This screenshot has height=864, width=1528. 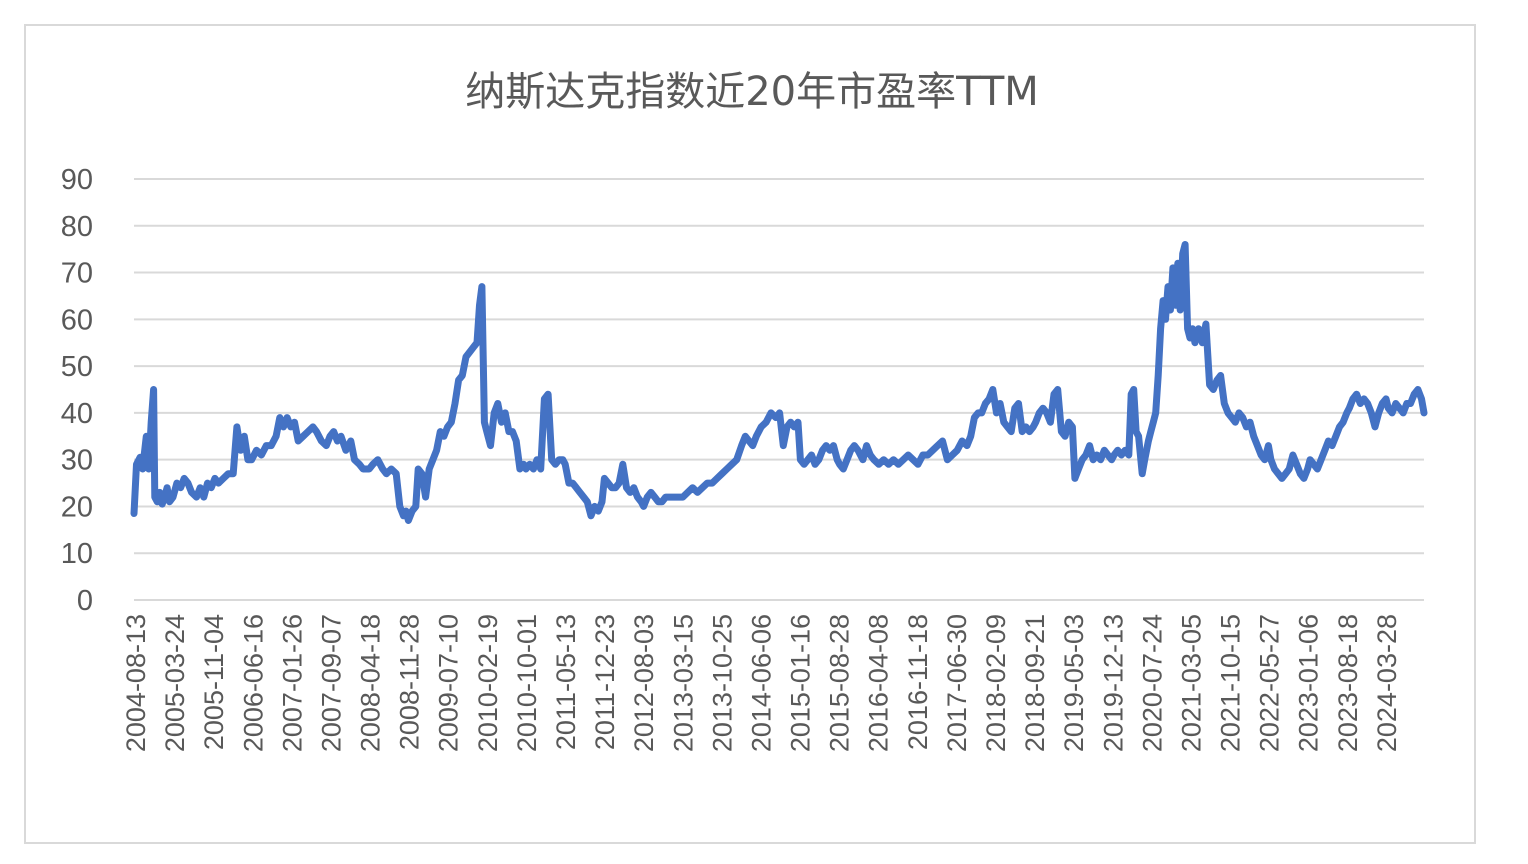 I want to click on y-tick-label: 90, so click(x=77, y=180).